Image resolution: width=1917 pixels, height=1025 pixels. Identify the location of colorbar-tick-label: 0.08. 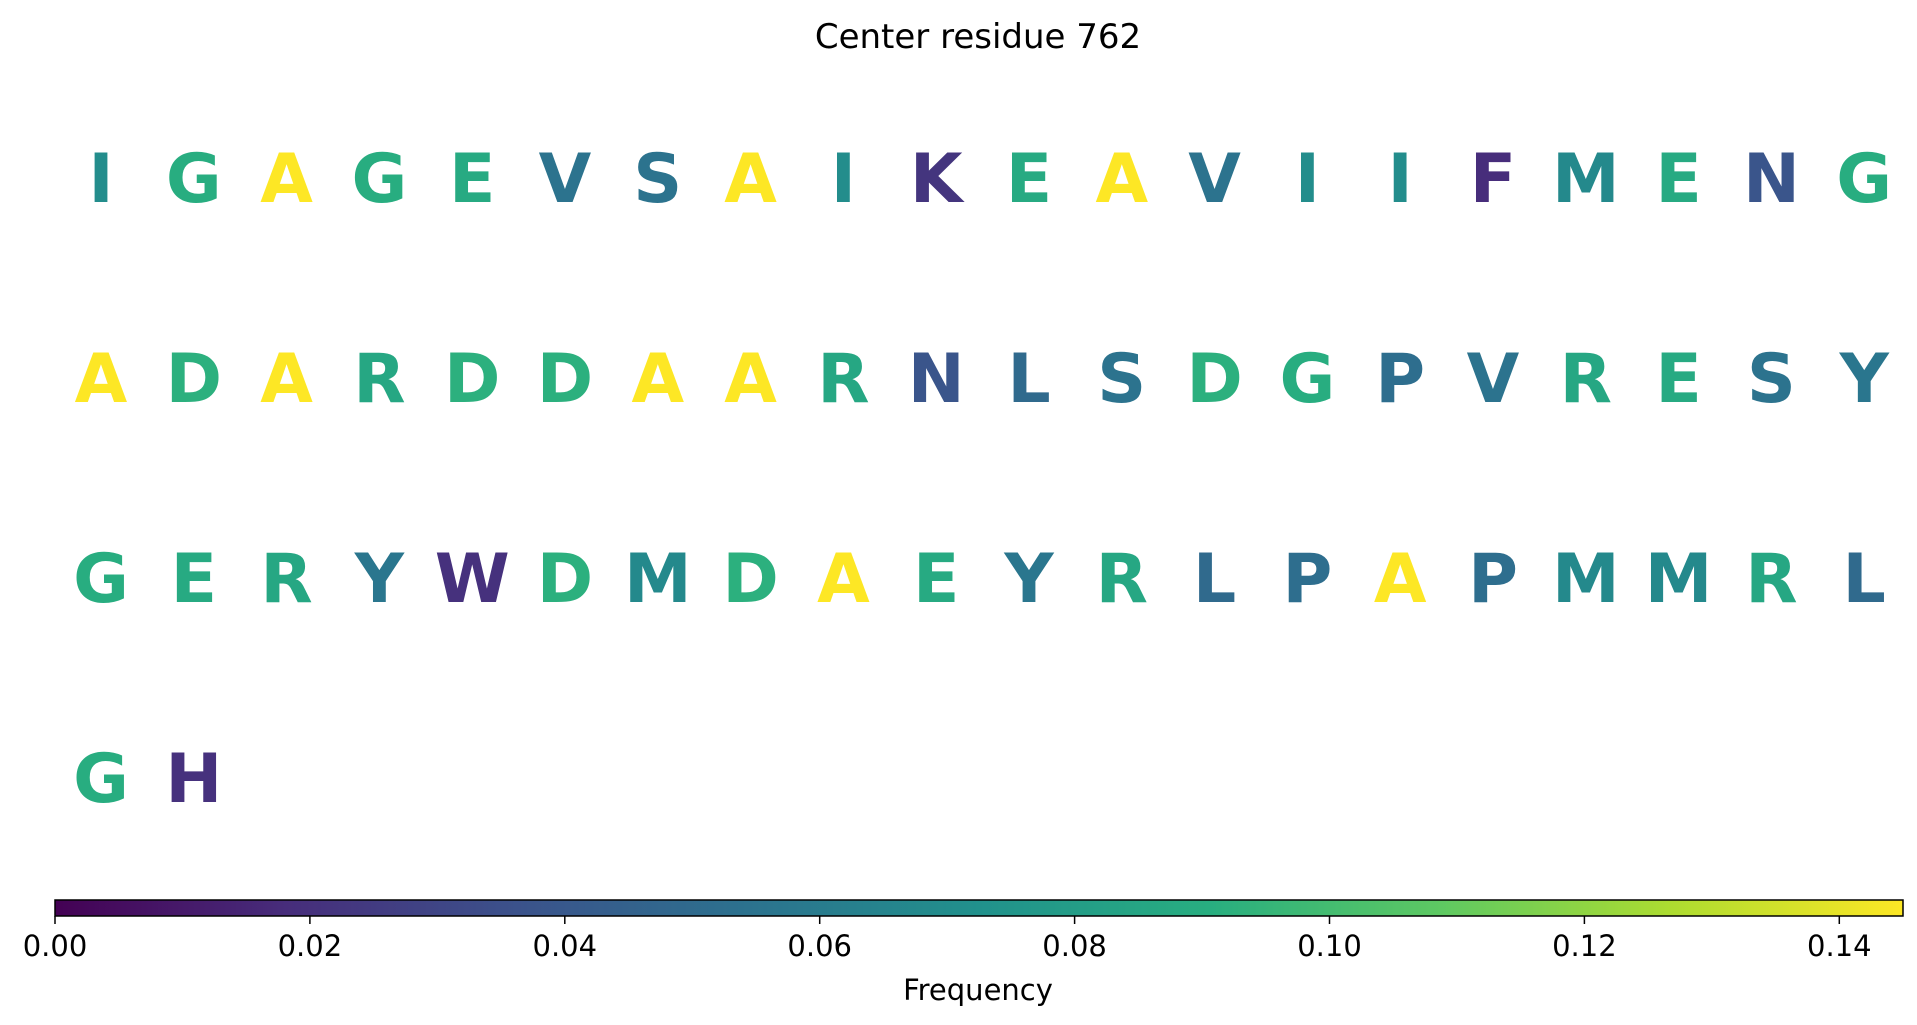
(1074, 946).